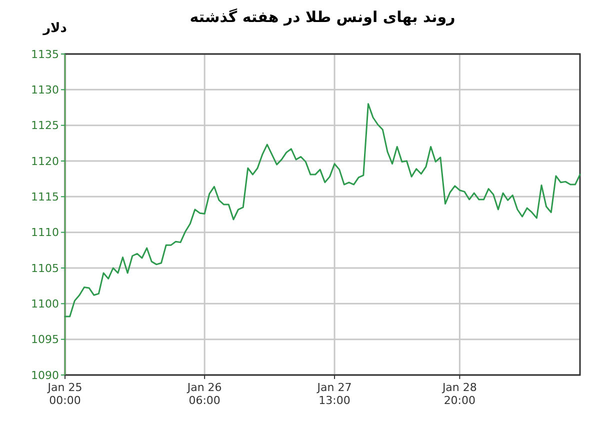 The width and height of the screenshot is (600, 428). Describe the element at coordinates (55, 28) in the screenshot. I see `y-axis-title: دلار` at that location.